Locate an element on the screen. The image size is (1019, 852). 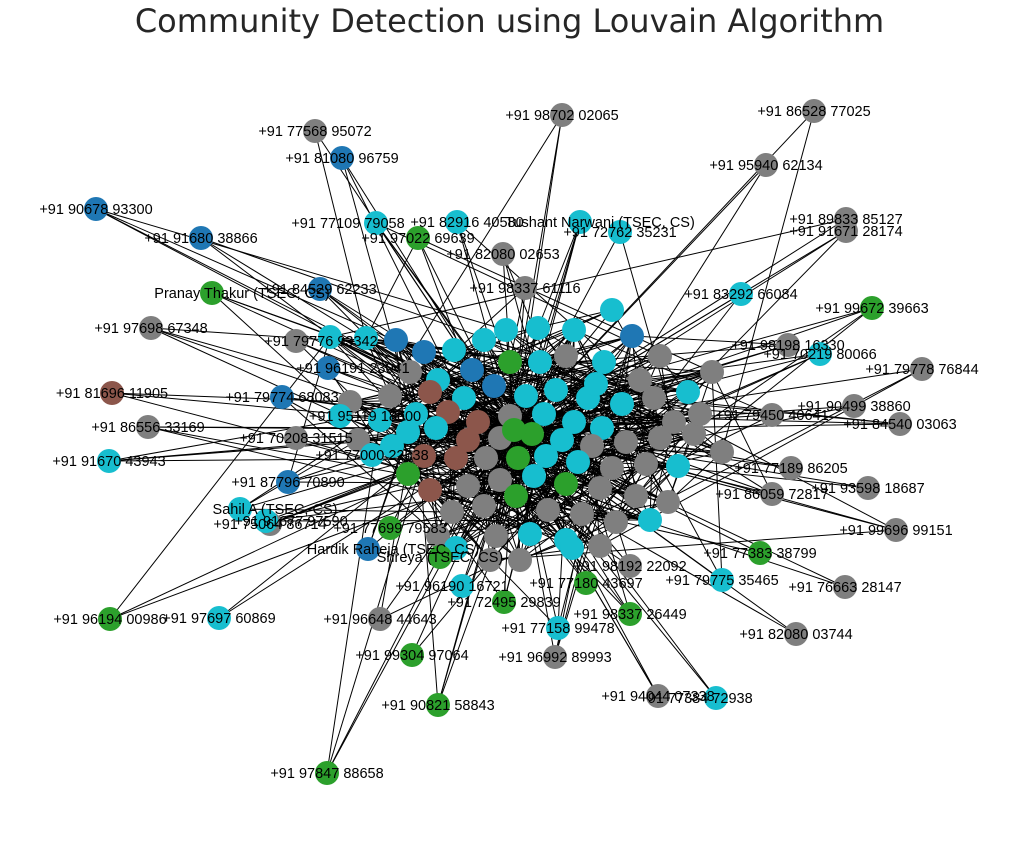
node-label: +91 98192 22092 is located at coordinates (629, 567).